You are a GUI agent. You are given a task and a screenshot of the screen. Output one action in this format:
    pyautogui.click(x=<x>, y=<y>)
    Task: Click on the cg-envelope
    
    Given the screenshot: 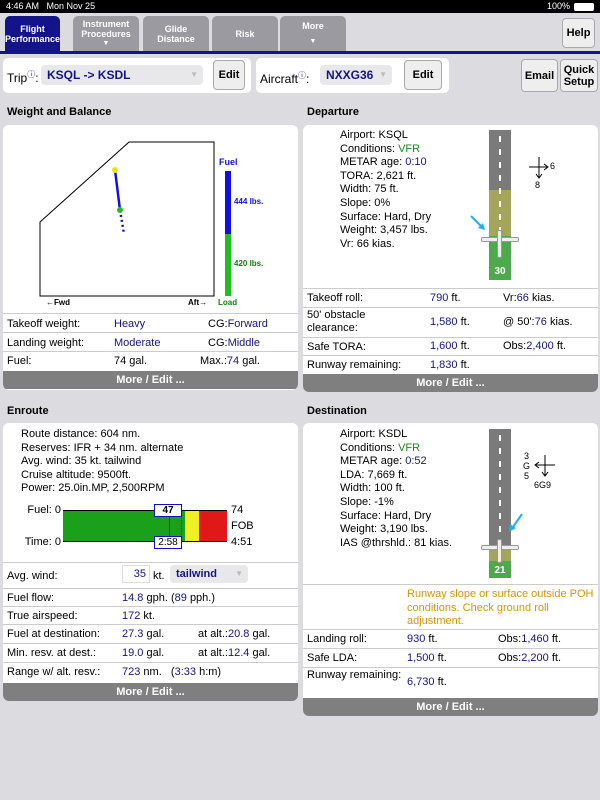 What is the action you would take?
    pyautogui.click(x=127, y=219)
    